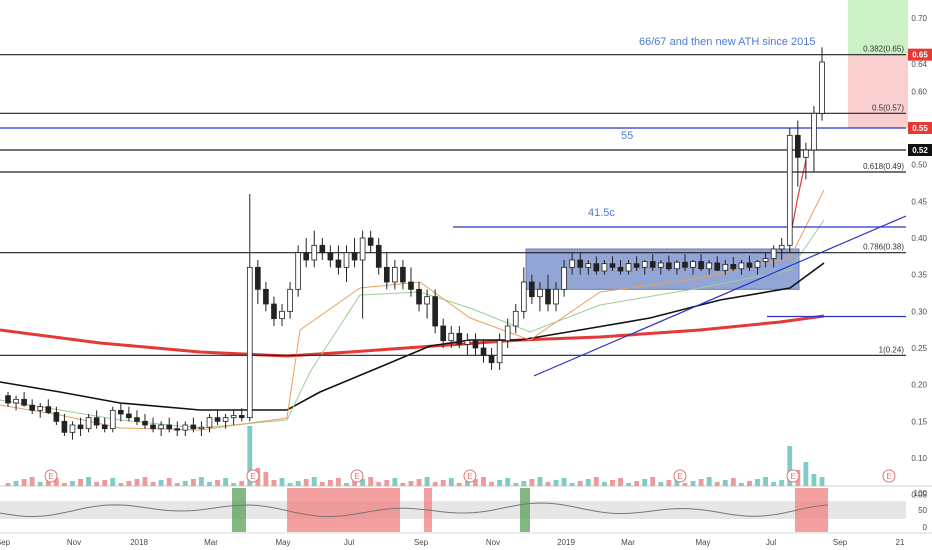 This screenshot has height=550, width=932. What do you see at coordinates (5, 542) in the screenshot?
I see `x-tick-0: Sep` at bounding box center [5, 542].